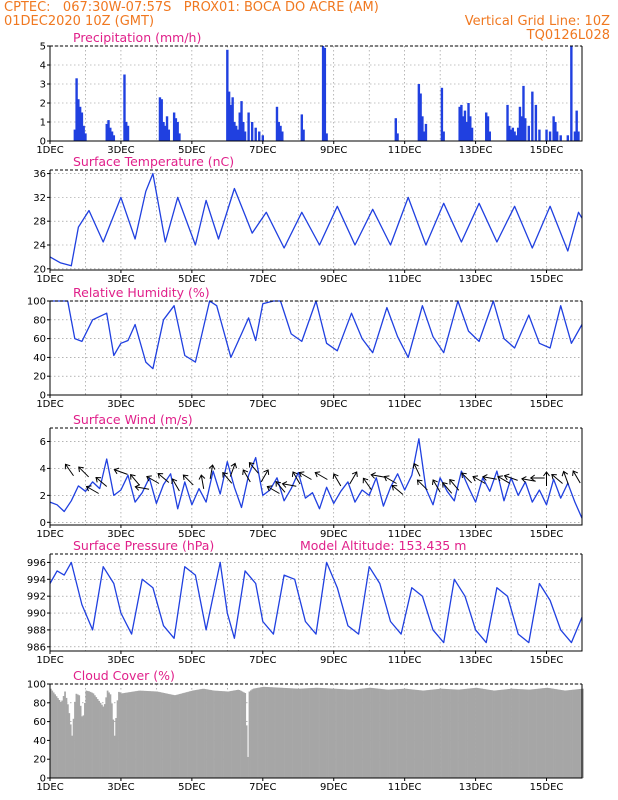  Describe the element at coordinates (39, 174) in the screenshot. I see `y-tick-label: 36` at that location.